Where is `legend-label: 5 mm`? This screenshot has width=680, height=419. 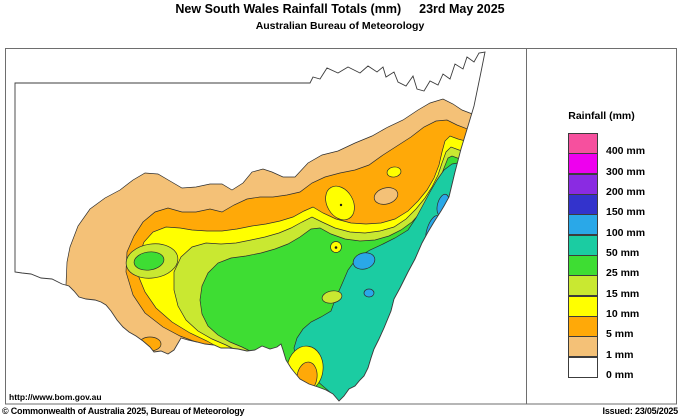 legend-label: 5 mm is located at coordinates (620, 334).